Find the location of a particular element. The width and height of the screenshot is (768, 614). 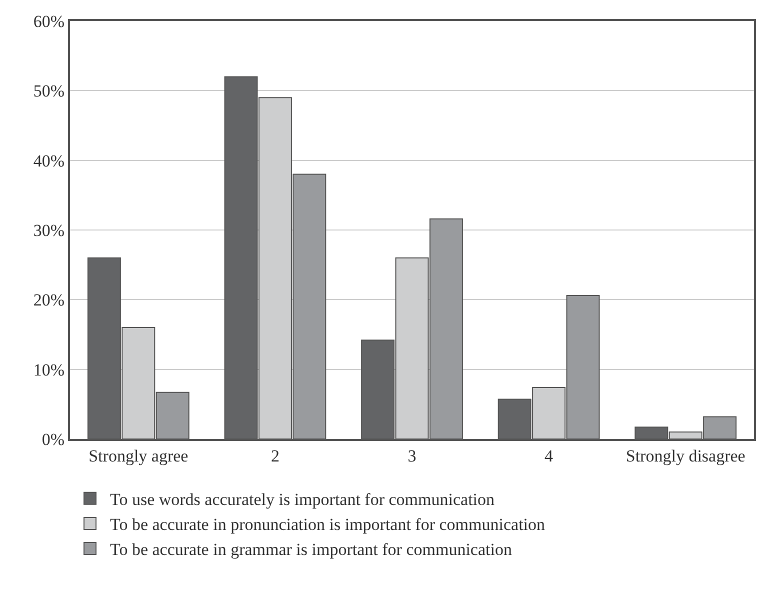

y-tick-label: 20% is located at coordinates (49, 300).